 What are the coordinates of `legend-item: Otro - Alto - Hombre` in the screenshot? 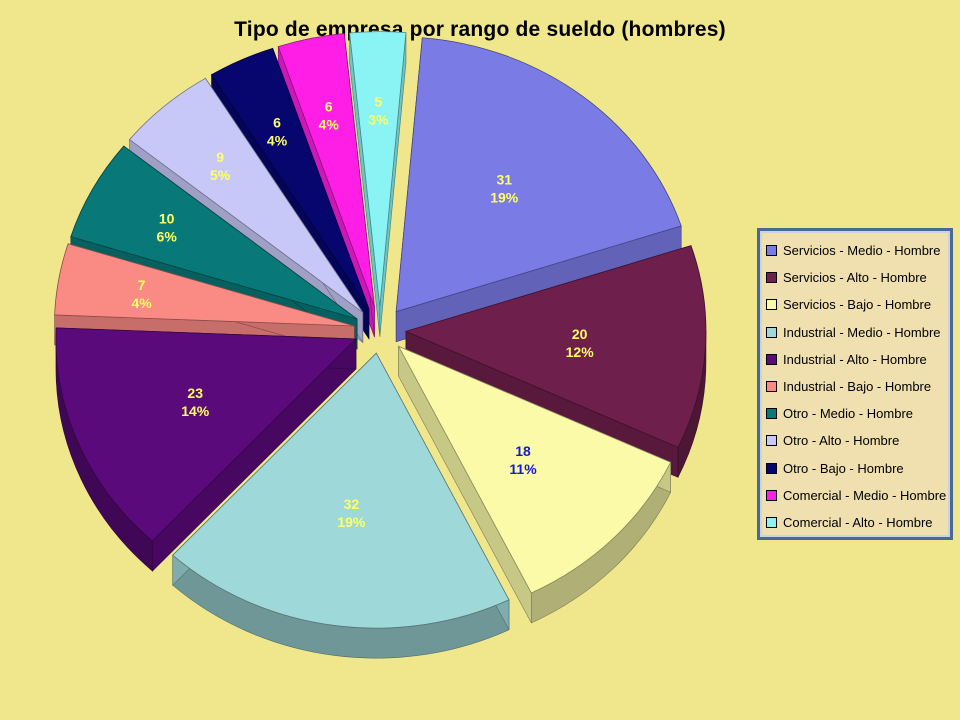 It's located at (858, 440).